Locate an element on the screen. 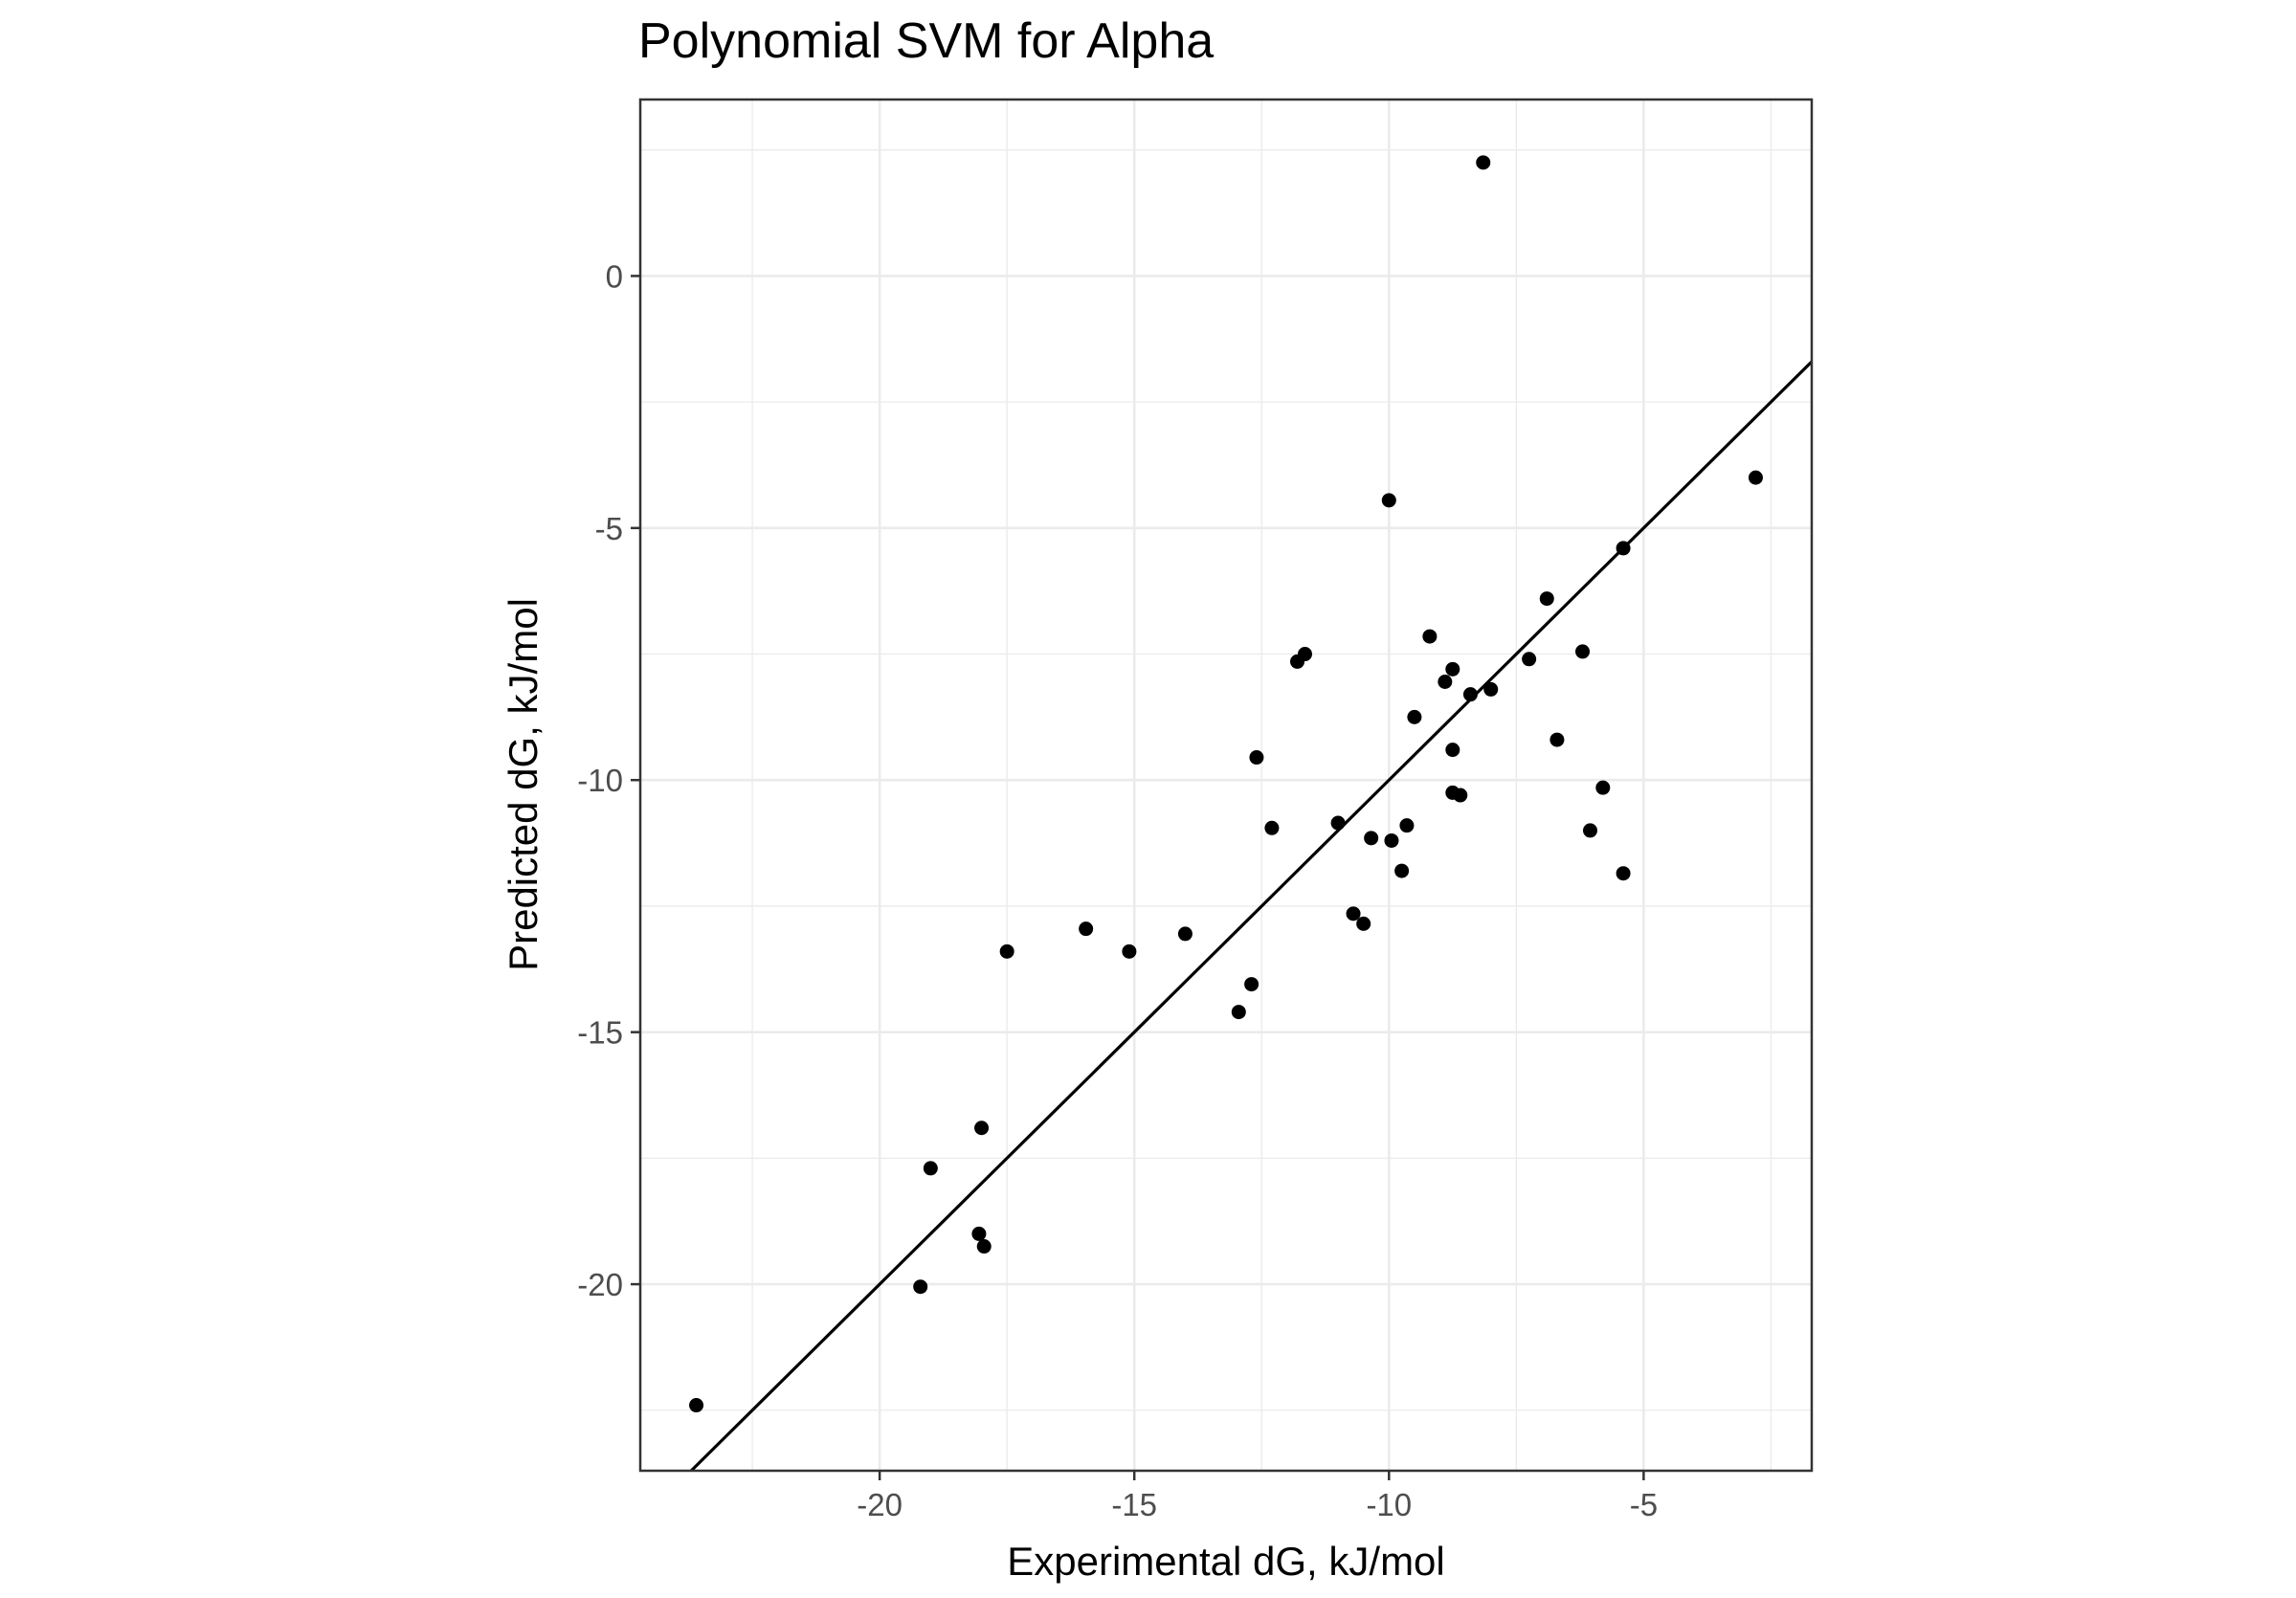 Image resolution: width=2296 pixels, height=1598 pixels. x-tick-label: -20 is located at coordinates (880, 1504).